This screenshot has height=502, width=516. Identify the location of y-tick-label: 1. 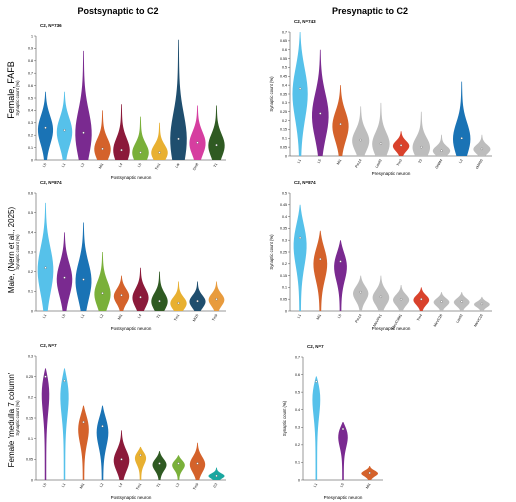
(32, 36).